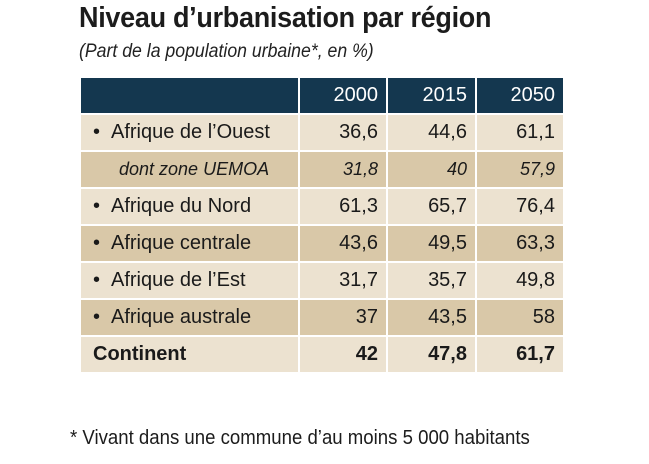  I want to click on row-label-cell: Continent, so click(189, 354).